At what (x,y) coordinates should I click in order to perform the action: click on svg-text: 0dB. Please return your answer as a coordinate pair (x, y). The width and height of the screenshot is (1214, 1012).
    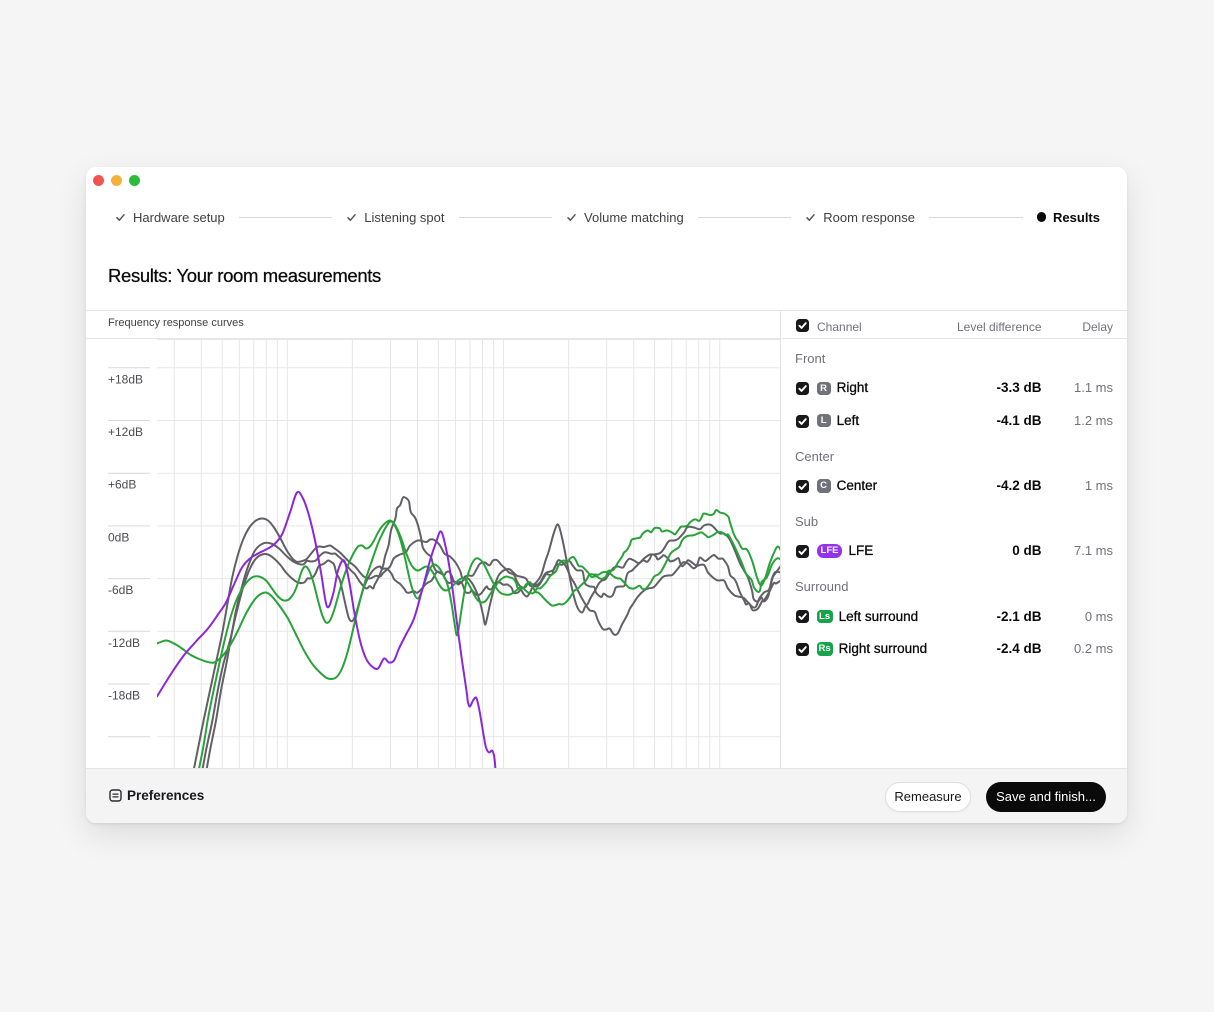
    Looking at the image, I should click on (118, 537).